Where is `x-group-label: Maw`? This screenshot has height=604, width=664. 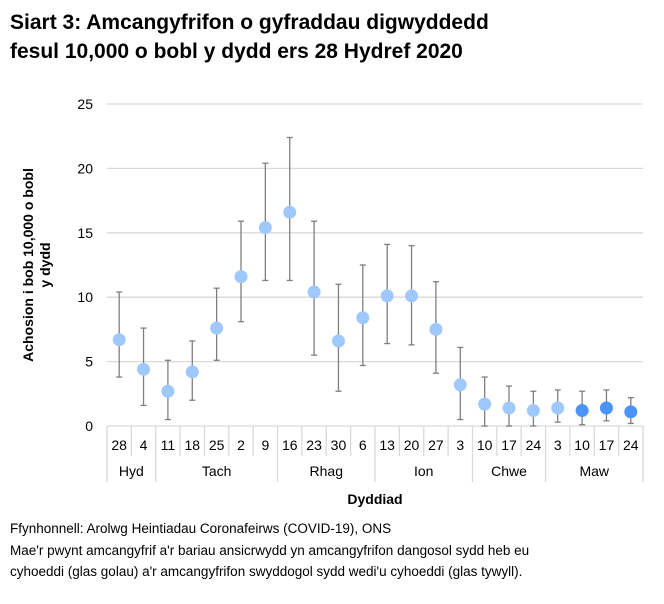
x-group-label: Maw is located at coordinates (594, 471).